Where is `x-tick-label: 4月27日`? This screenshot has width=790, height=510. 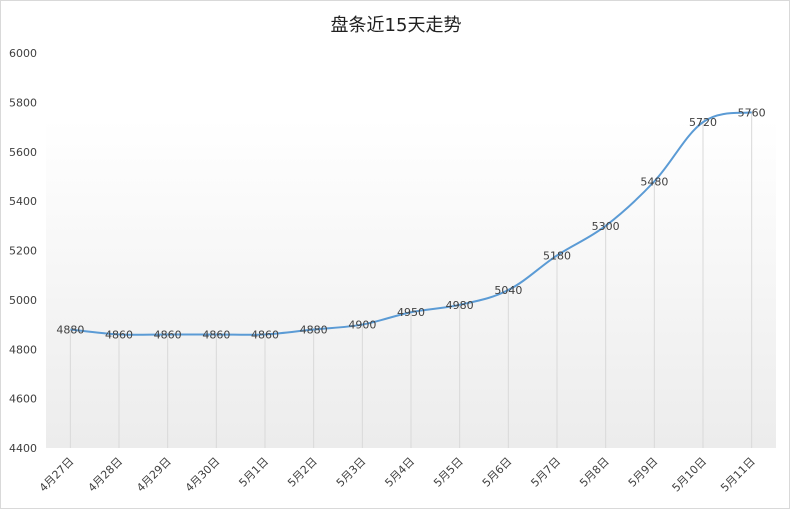 x-tick-label: 4月27日 is located at coordinates (57, 475).